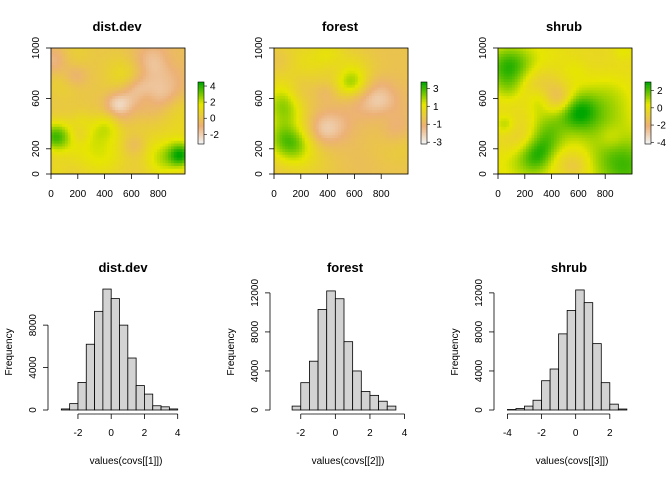 The image size is (672, 480). What do you see at coordinates (655, 115) in the screenshot?
I see `legend-colorbar: 2 0 -2 -4` at bounding box center [655, 115].